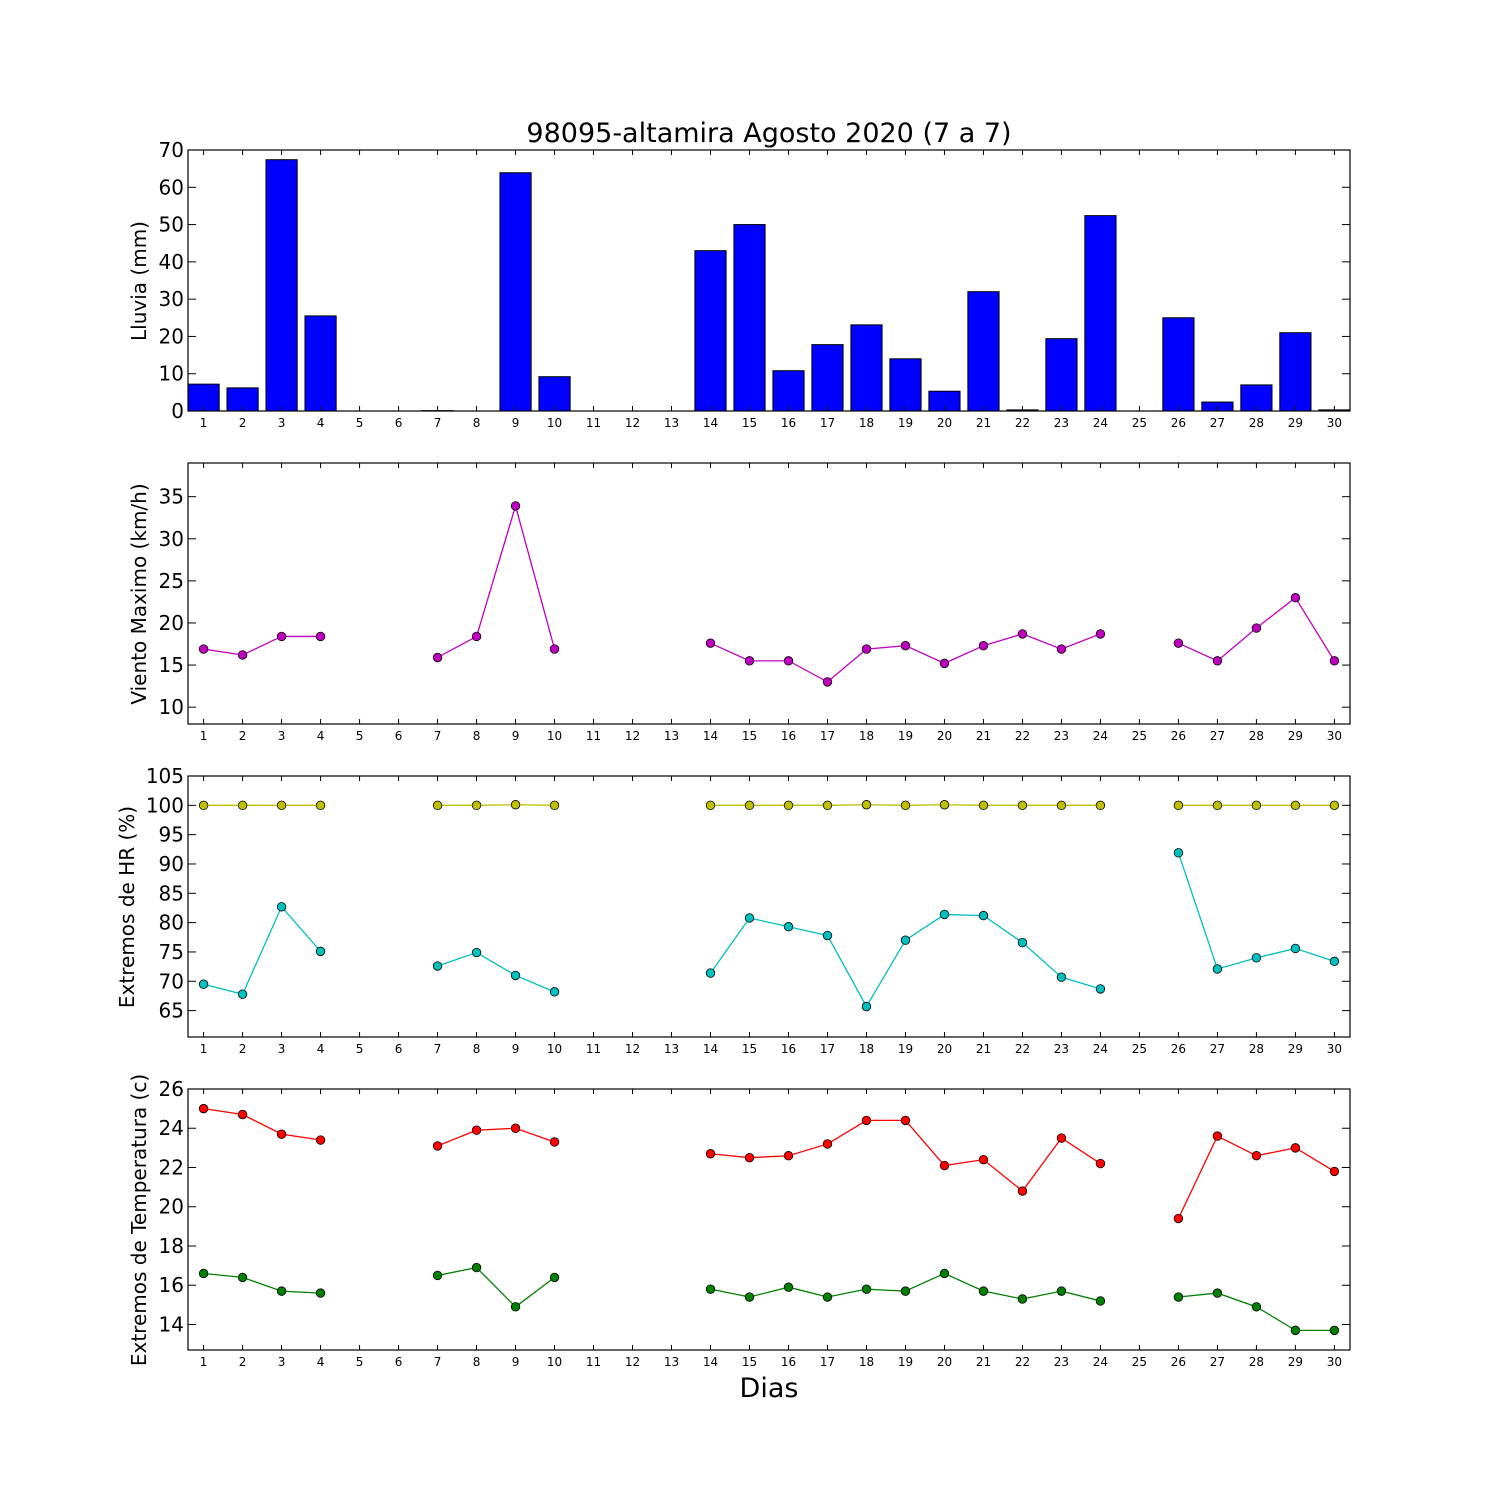 The height and width of the screenshot is (1500, 1500). What do you see at coordinates (496, 1287) in the screenshot?
I see `temp-min-line` at bounding box center [496, 1287].